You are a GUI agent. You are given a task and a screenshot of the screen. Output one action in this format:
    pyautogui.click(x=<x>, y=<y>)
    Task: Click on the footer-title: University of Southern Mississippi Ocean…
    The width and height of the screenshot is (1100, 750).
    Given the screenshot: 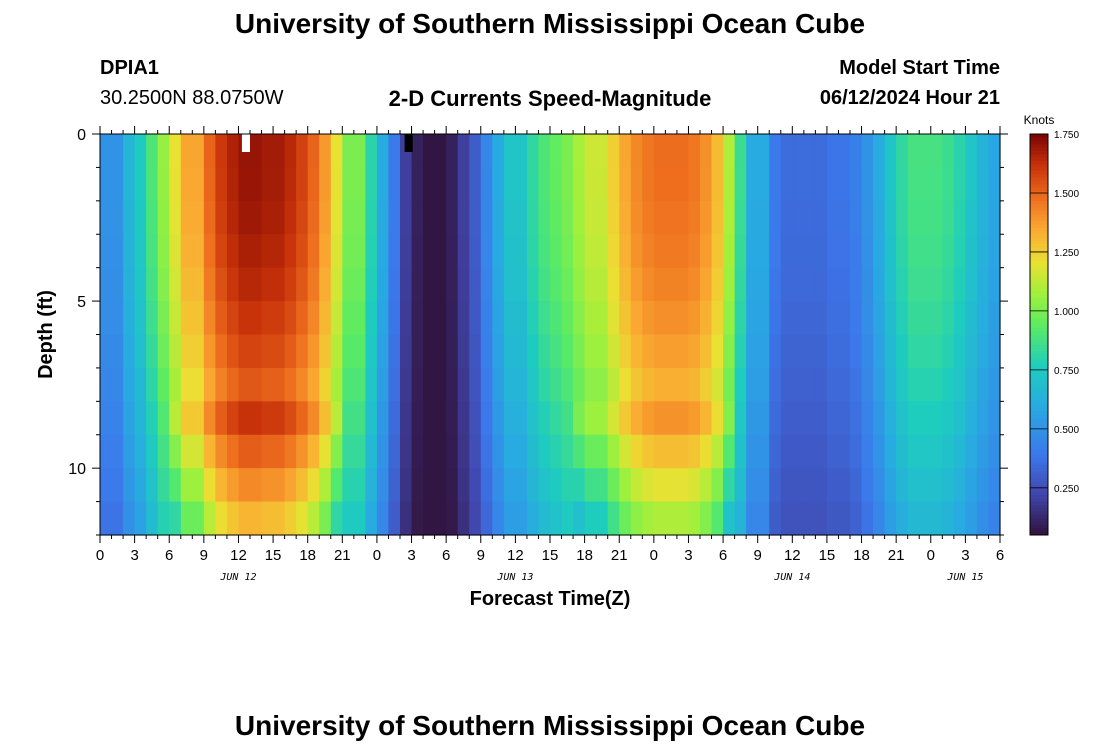 What is the action you would take?
    pyautogui.click(x=550, y=725)
    